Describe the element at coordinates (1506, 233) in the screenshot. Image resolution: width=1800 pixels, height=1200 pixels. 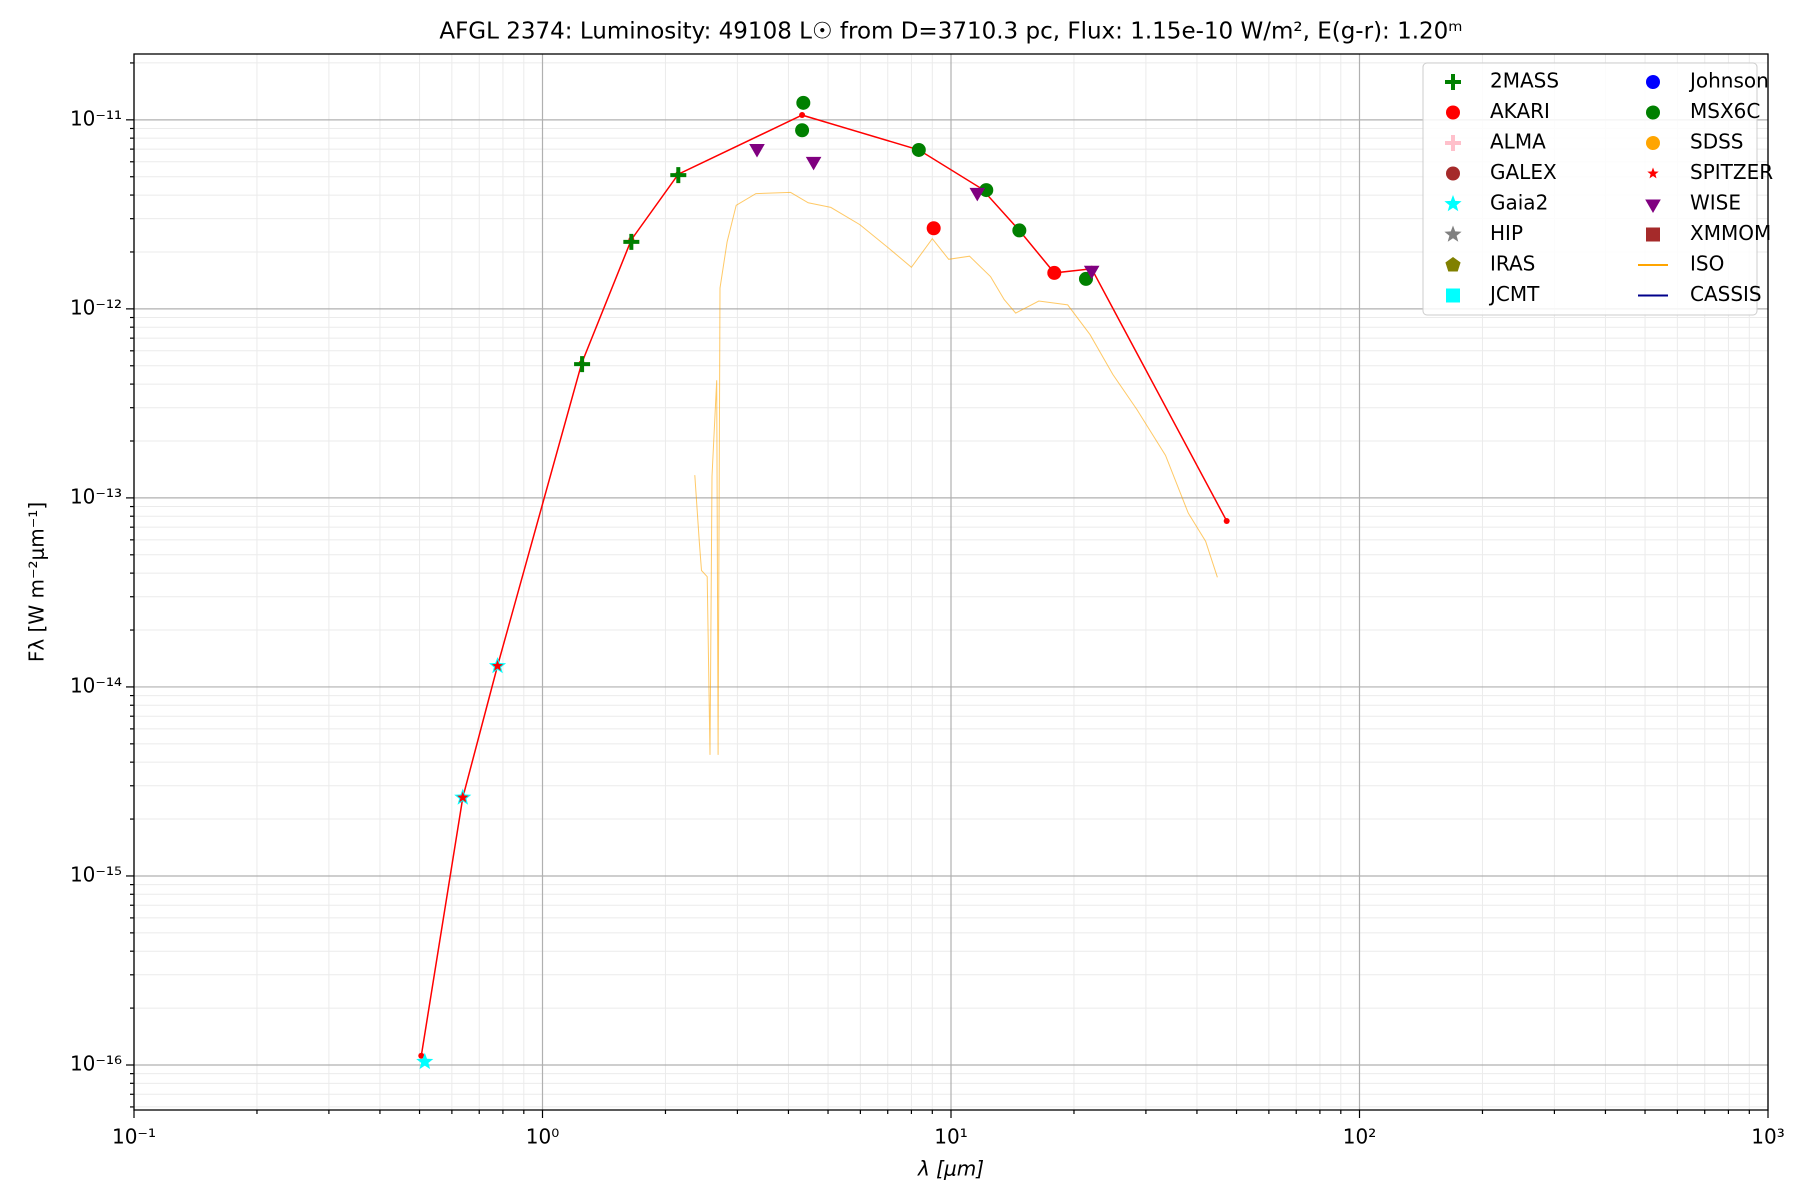
I see `legend-label: HIP` at that location.